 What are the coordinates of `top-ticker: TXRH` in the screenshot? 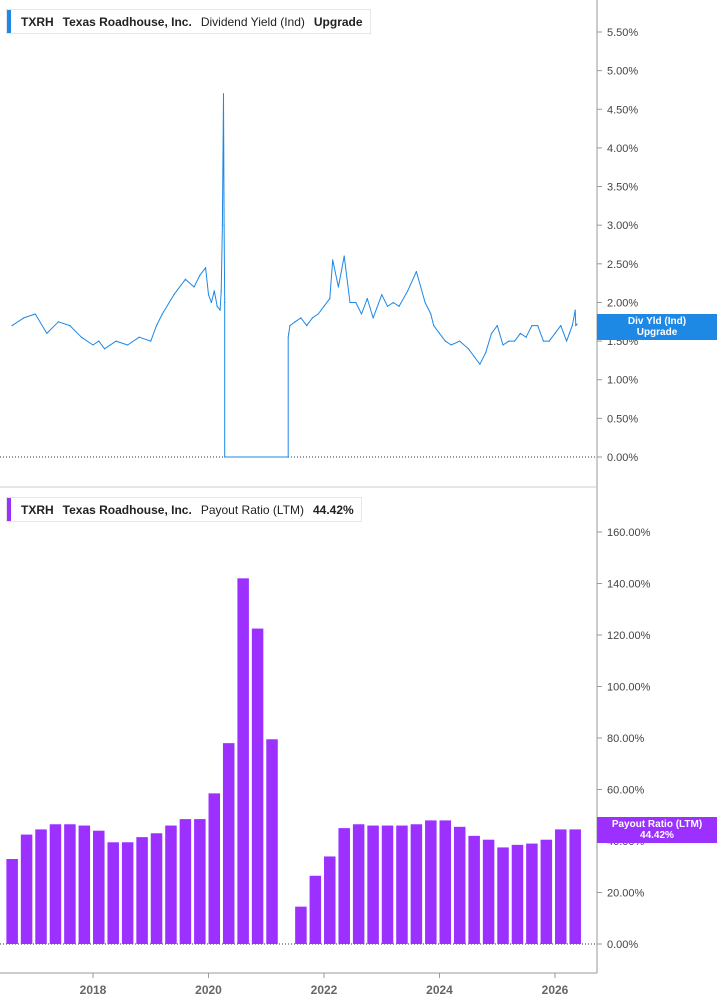 It's located at (37, 21).